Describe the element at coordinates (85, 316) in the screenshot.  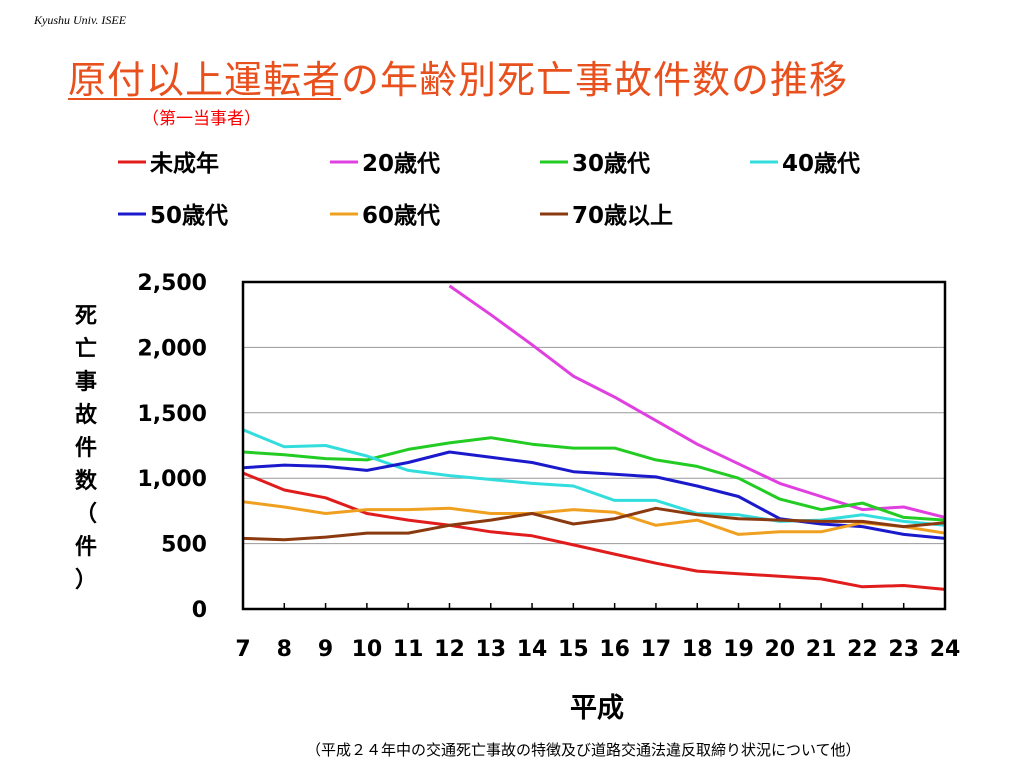
I see `y-axis-label-char: 死` at that location.